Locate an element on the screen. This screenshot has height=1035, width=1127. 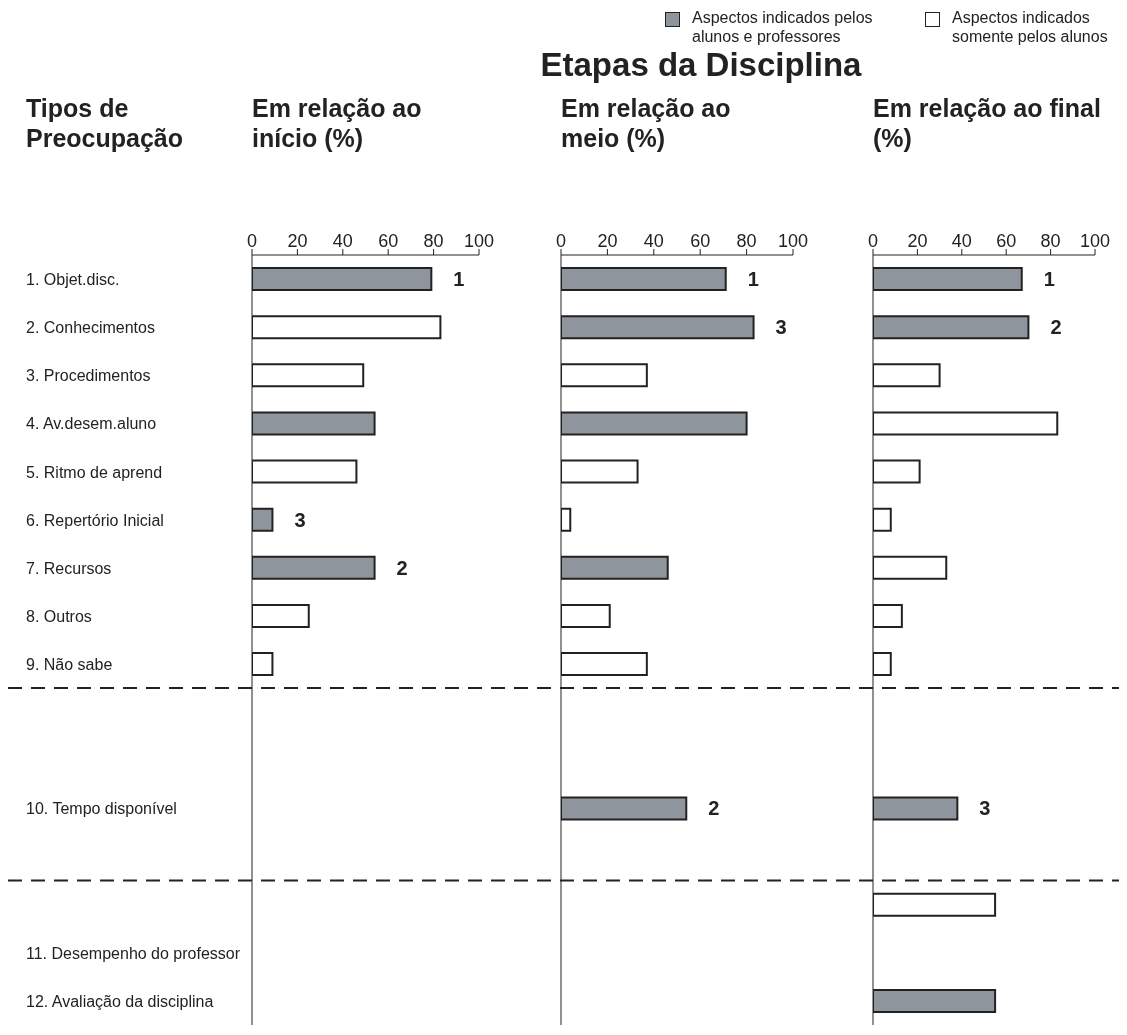
y-tick-label: 7. Recursos is located at coordinates (69, 568).